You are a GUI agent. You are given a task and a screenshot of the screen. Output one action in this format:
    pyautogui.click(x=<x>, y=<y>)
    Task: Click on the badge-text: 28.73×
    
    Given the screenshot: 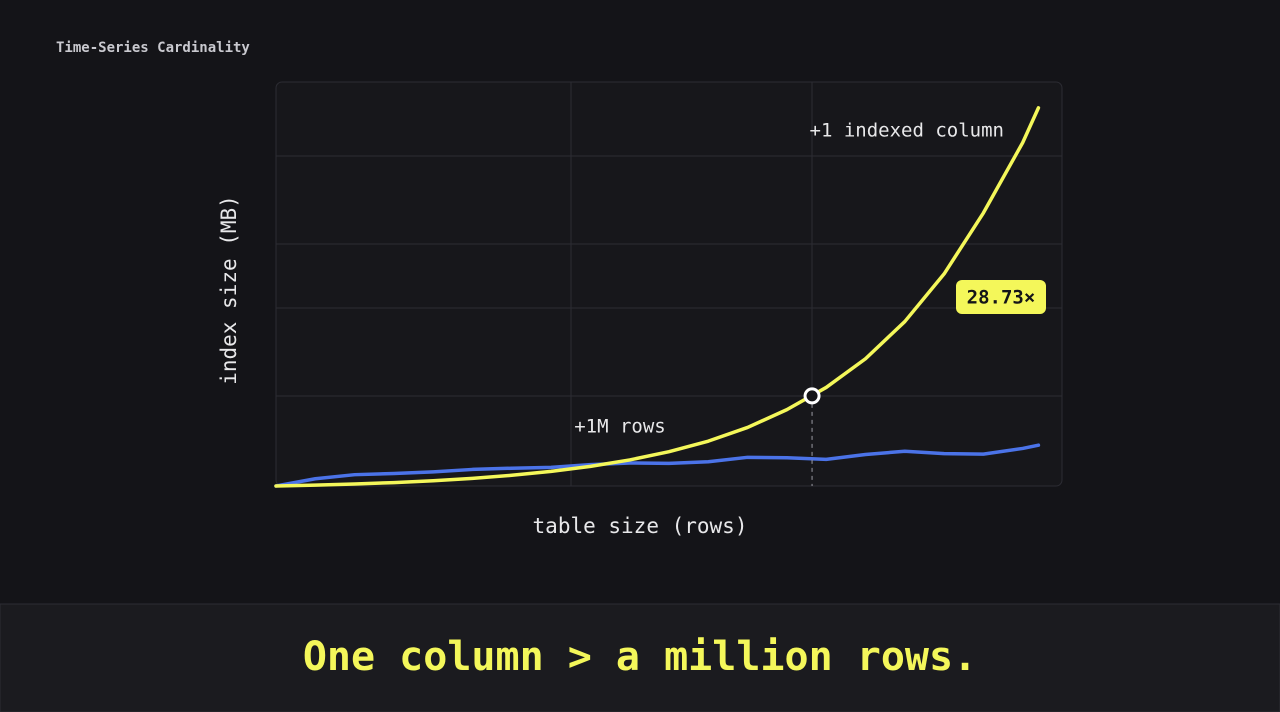 What is the action you would take?
    pyautogui.click(x=1001, y=298)
    